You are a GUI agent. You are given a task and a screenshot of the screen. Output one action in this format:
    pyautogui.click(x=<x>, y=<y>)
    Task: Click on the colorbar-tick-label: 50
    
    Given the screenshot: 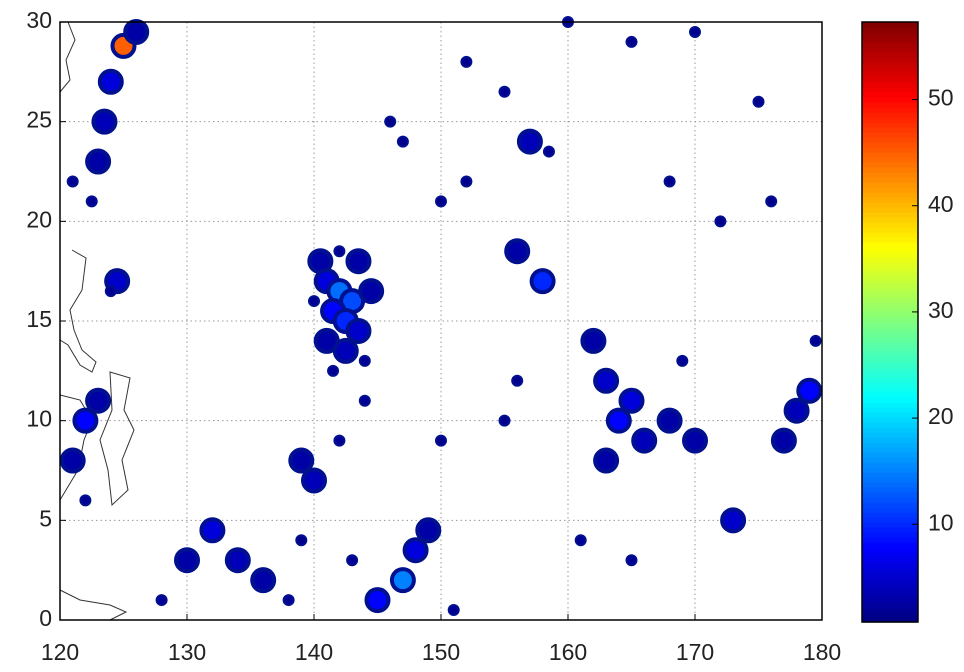 What is the action you would take?
    pyautogui.click(x=941, y=98)
    